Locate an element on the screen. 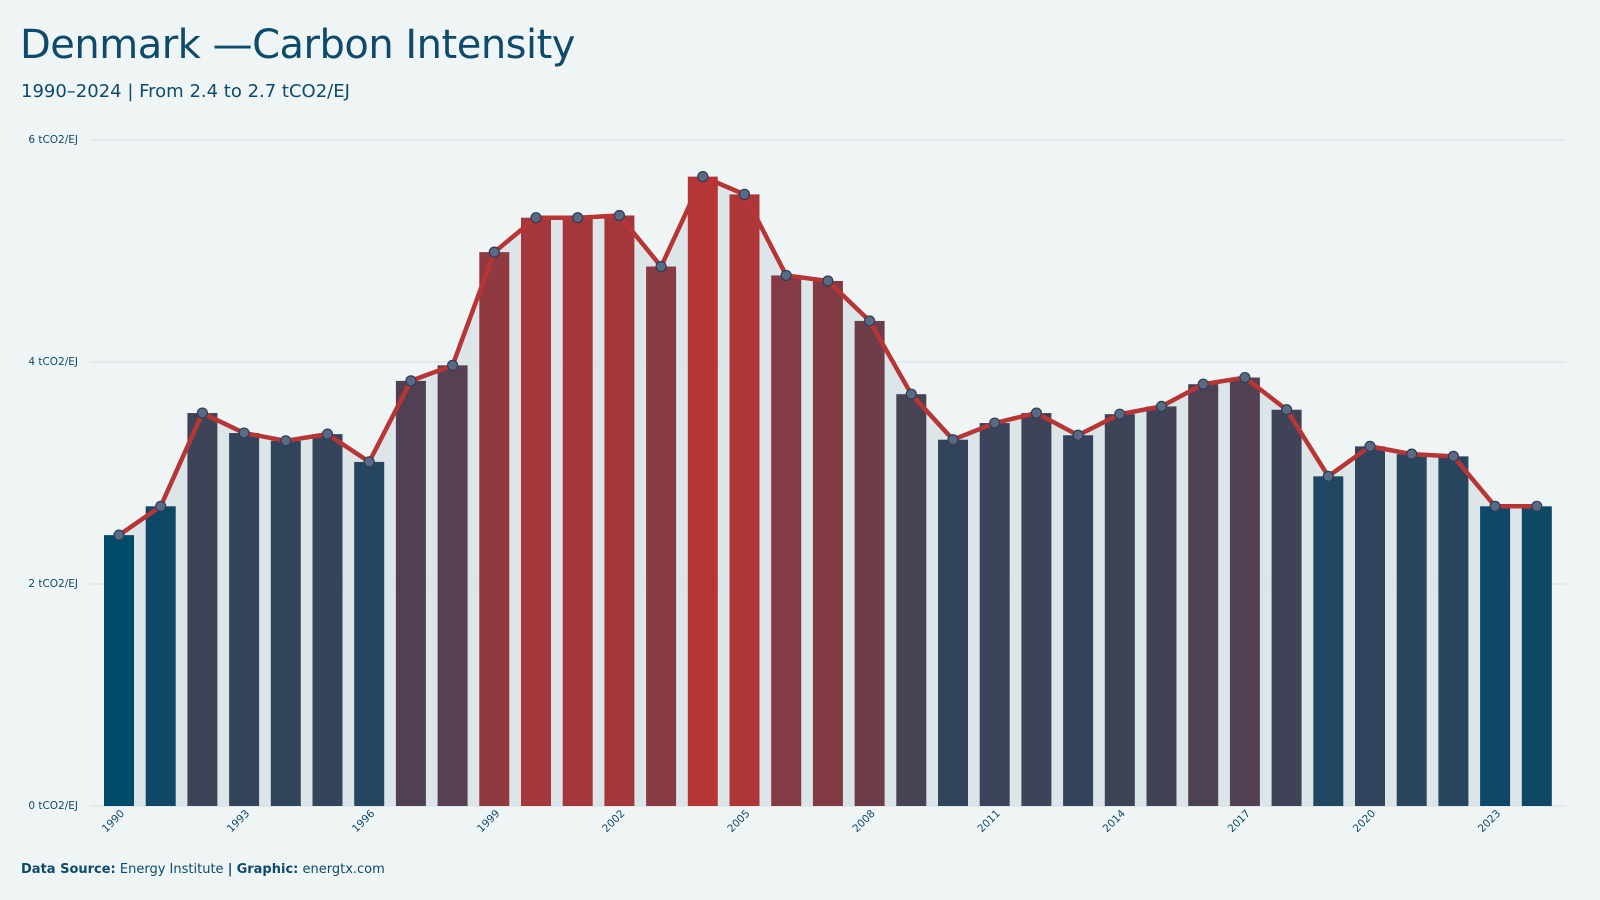  x-tick-label: 1999 is located at coordinates (488, 821).